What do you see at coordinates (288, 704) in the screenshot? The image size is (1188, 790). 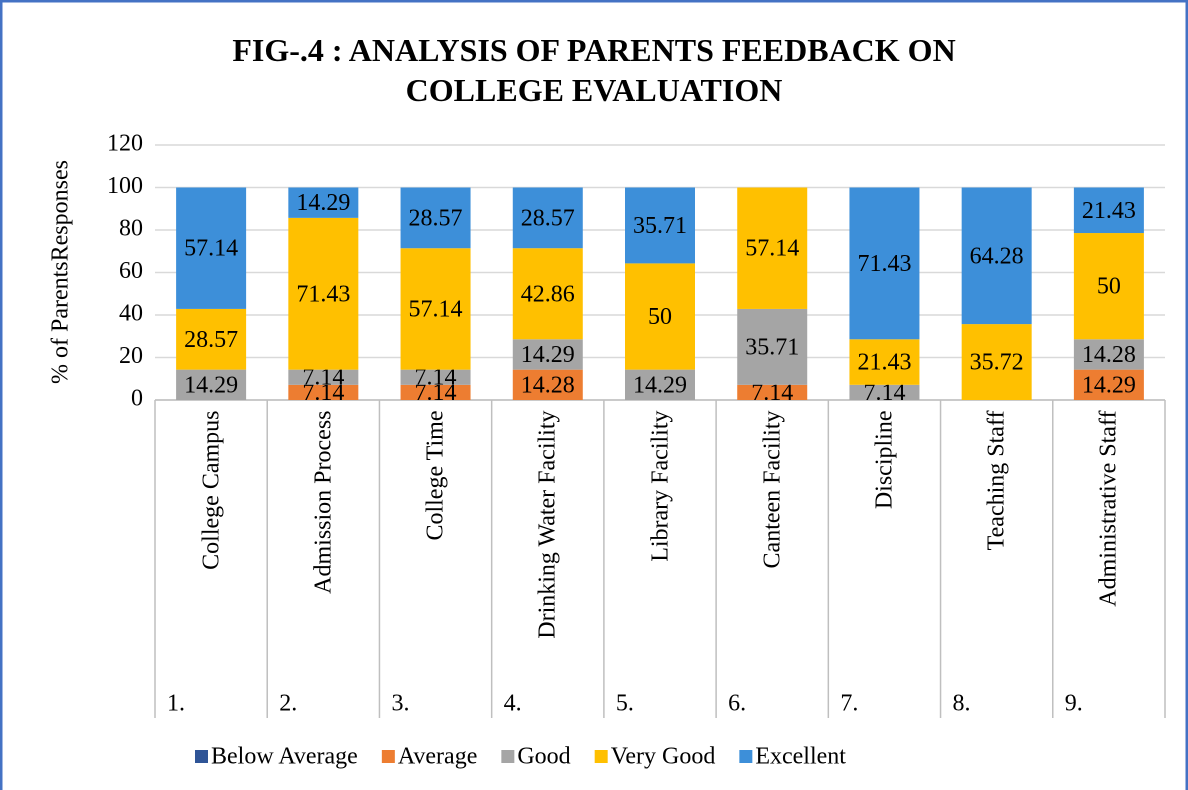 I see `category-number: 2.` at bounding box center [288, 704].